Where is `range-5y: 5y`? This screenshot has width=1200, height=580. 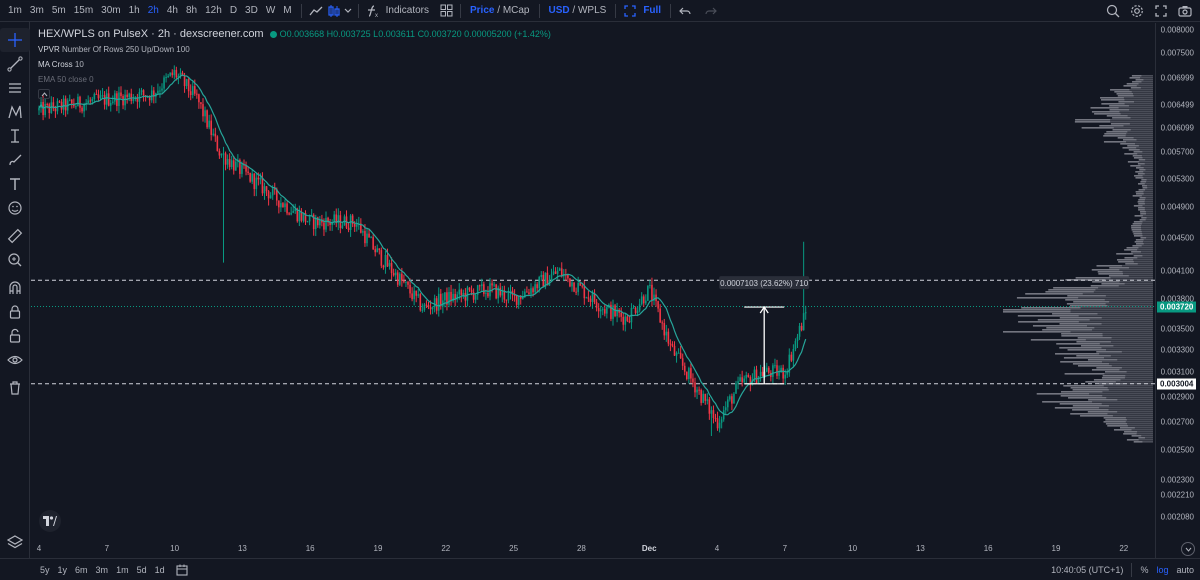
range-5y: 5y is located at coordinates (45, 569).